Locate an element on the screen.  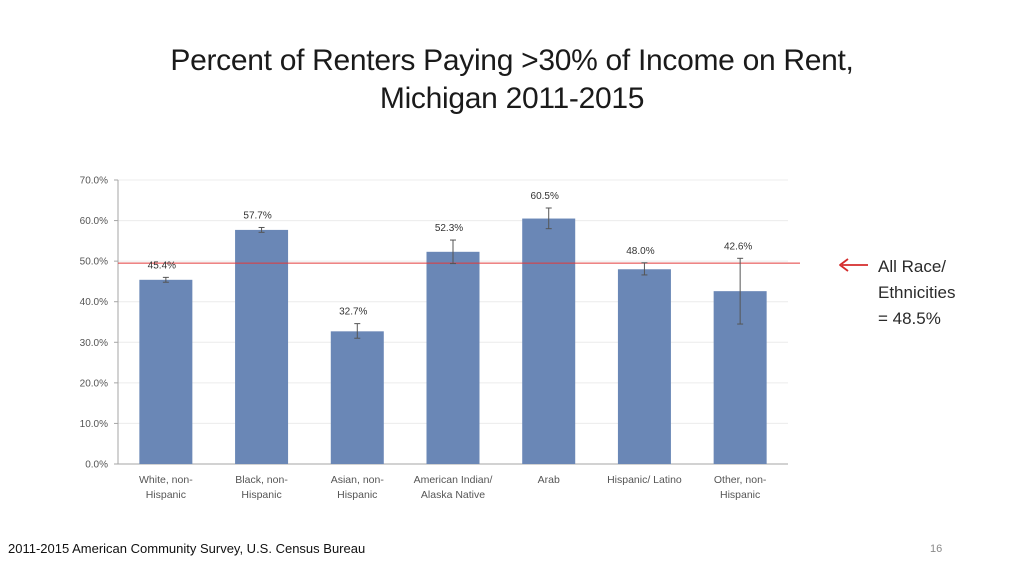
data-label: 32.7% is located at coordinates (353, 312).